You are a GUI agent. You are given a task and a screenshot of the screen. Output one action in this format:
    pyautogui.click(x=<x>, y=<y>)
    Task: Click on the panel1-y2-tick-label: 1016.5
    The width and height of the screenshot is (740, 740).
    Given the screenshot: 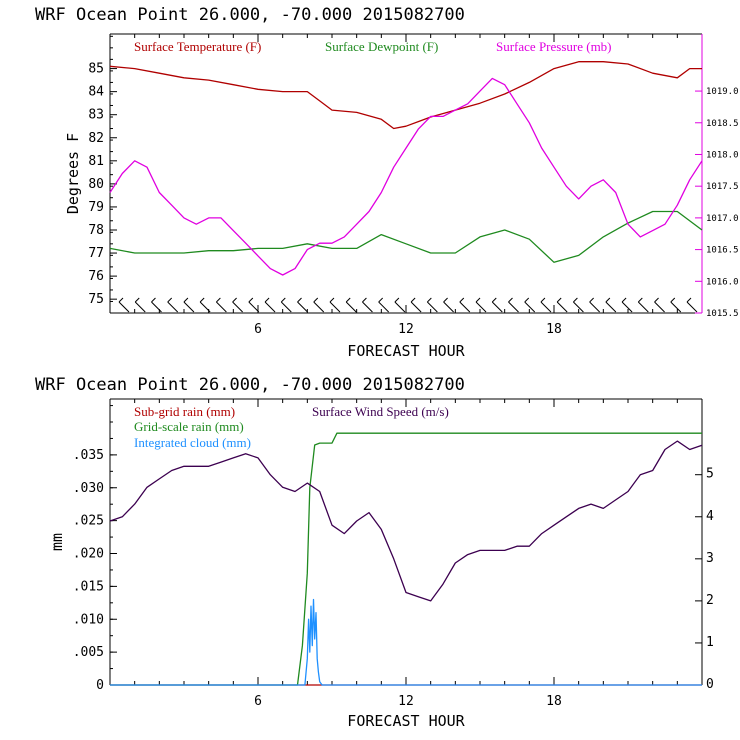 What is the action you would take?
    pyautogui.click(x=722, y=251)
    